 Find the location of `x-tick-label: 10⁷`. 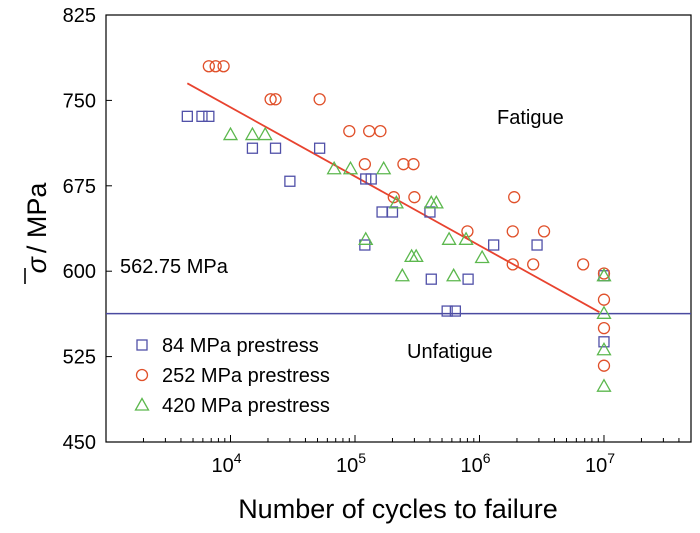

x-tick-label: 10⁷ is located at coordinates (600, 463).